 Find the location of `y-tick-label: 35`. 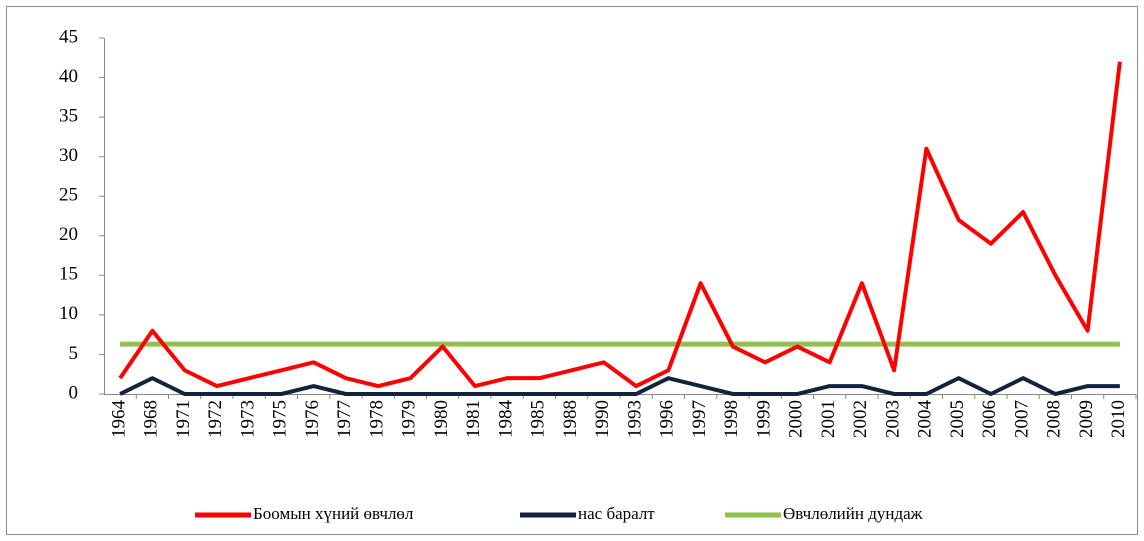

y-tick-label: 35 is located at coordinates (68, 115).